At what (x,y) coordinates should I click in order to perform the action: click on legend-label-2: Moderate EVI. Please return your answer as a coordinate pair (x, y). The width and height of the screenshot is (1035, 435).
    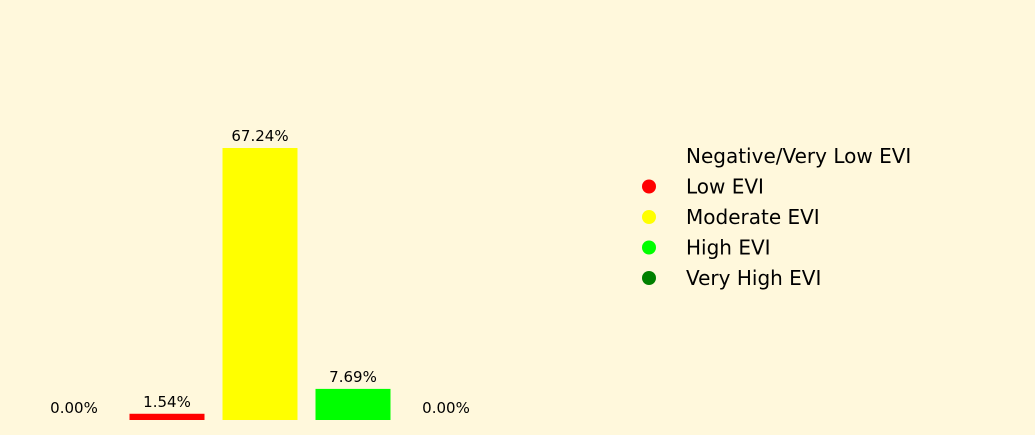
    Looking at the image, I should click on (753, 217).